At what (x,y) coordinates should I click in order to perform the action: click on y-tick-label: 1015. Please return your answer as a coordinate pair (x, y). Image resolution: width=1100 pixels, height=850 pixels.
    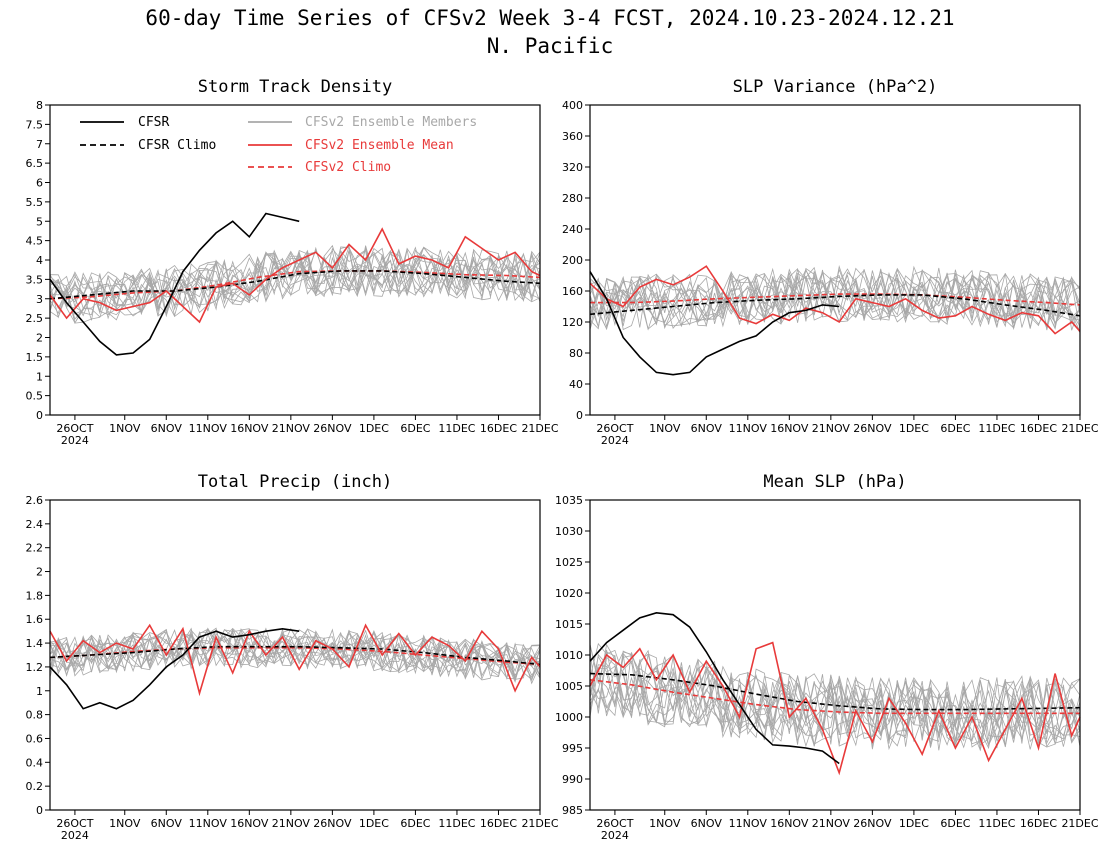
    Looking at the image, I should click on (569, 624).